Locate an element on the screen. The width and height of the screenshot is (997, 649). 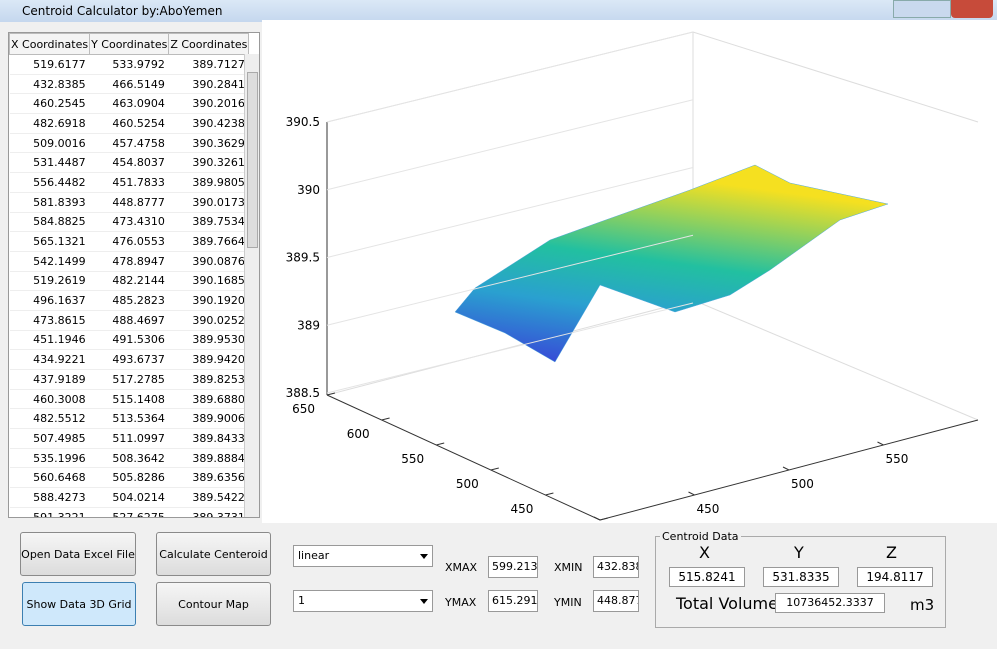
z-tick-label: 389.5 is located at coordinates (303, 258).